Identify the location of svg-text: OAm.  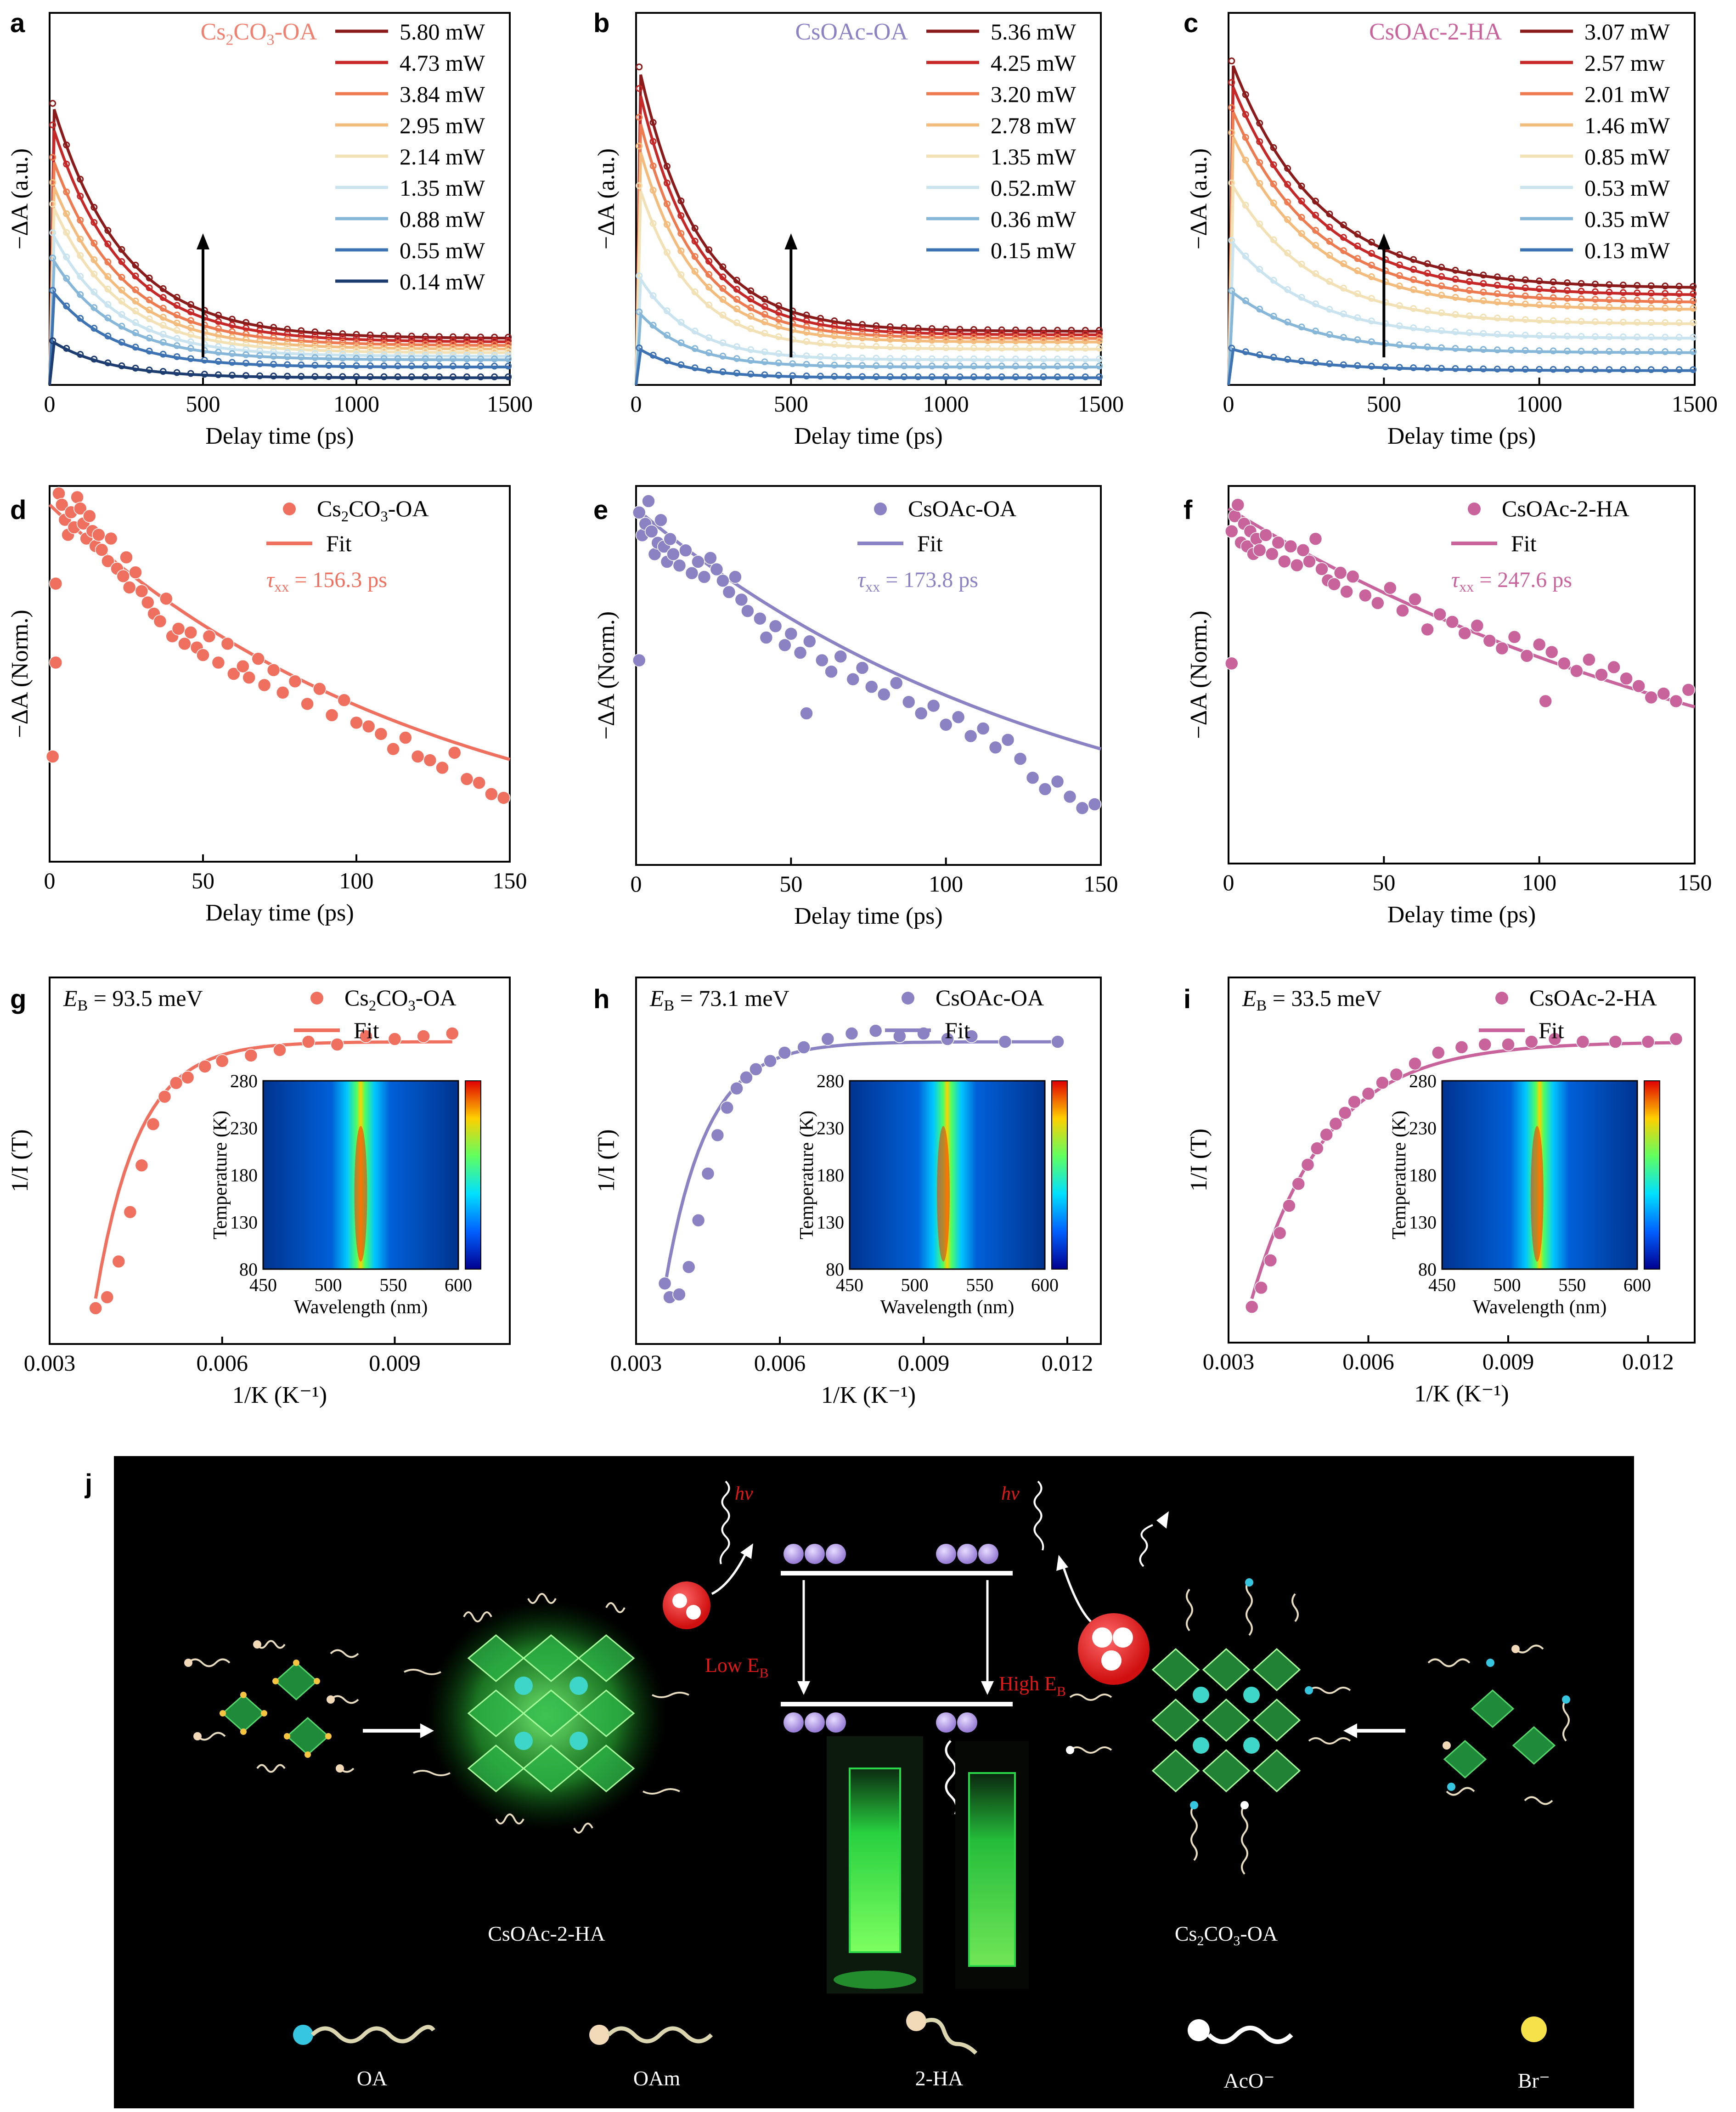
(656, 2079).